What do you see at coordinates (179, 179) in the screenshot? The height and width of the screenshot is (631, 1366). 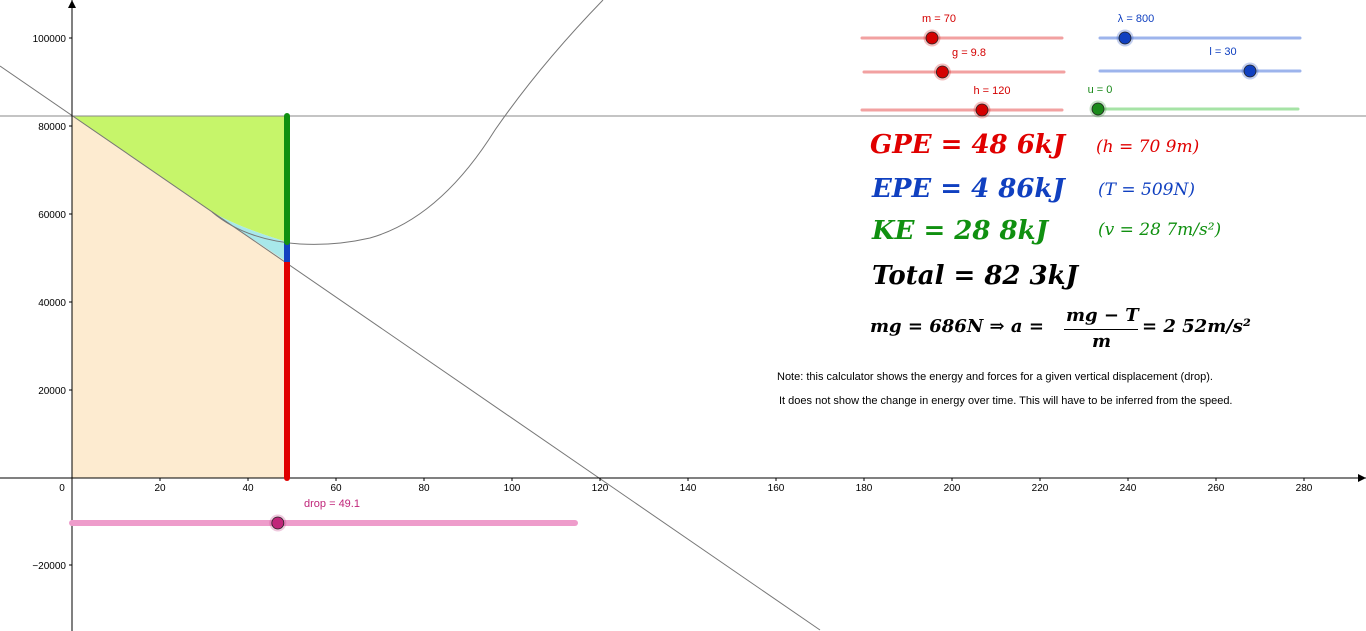 I see `ke-region` at bounding box center [179, 179].